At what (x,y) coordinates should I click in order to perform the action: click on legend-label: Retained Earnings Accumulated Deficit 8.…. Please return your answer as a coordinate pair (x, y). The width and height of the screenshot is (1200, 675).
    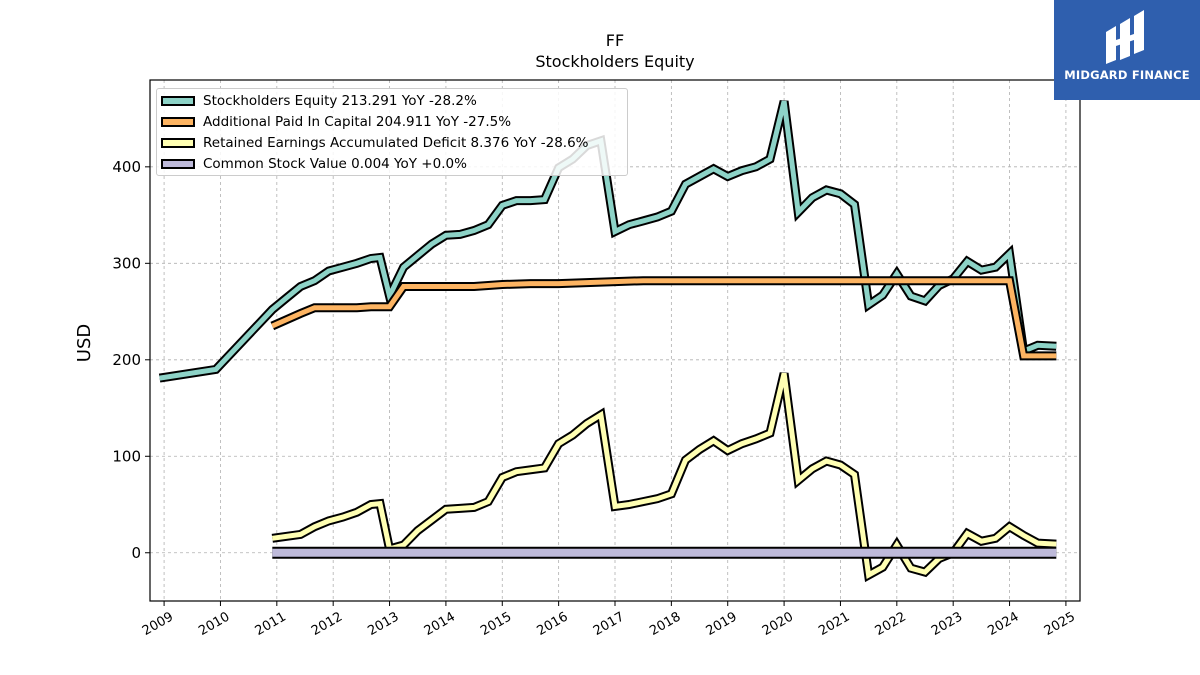
    Looking at the image, I should click on (396, 143).